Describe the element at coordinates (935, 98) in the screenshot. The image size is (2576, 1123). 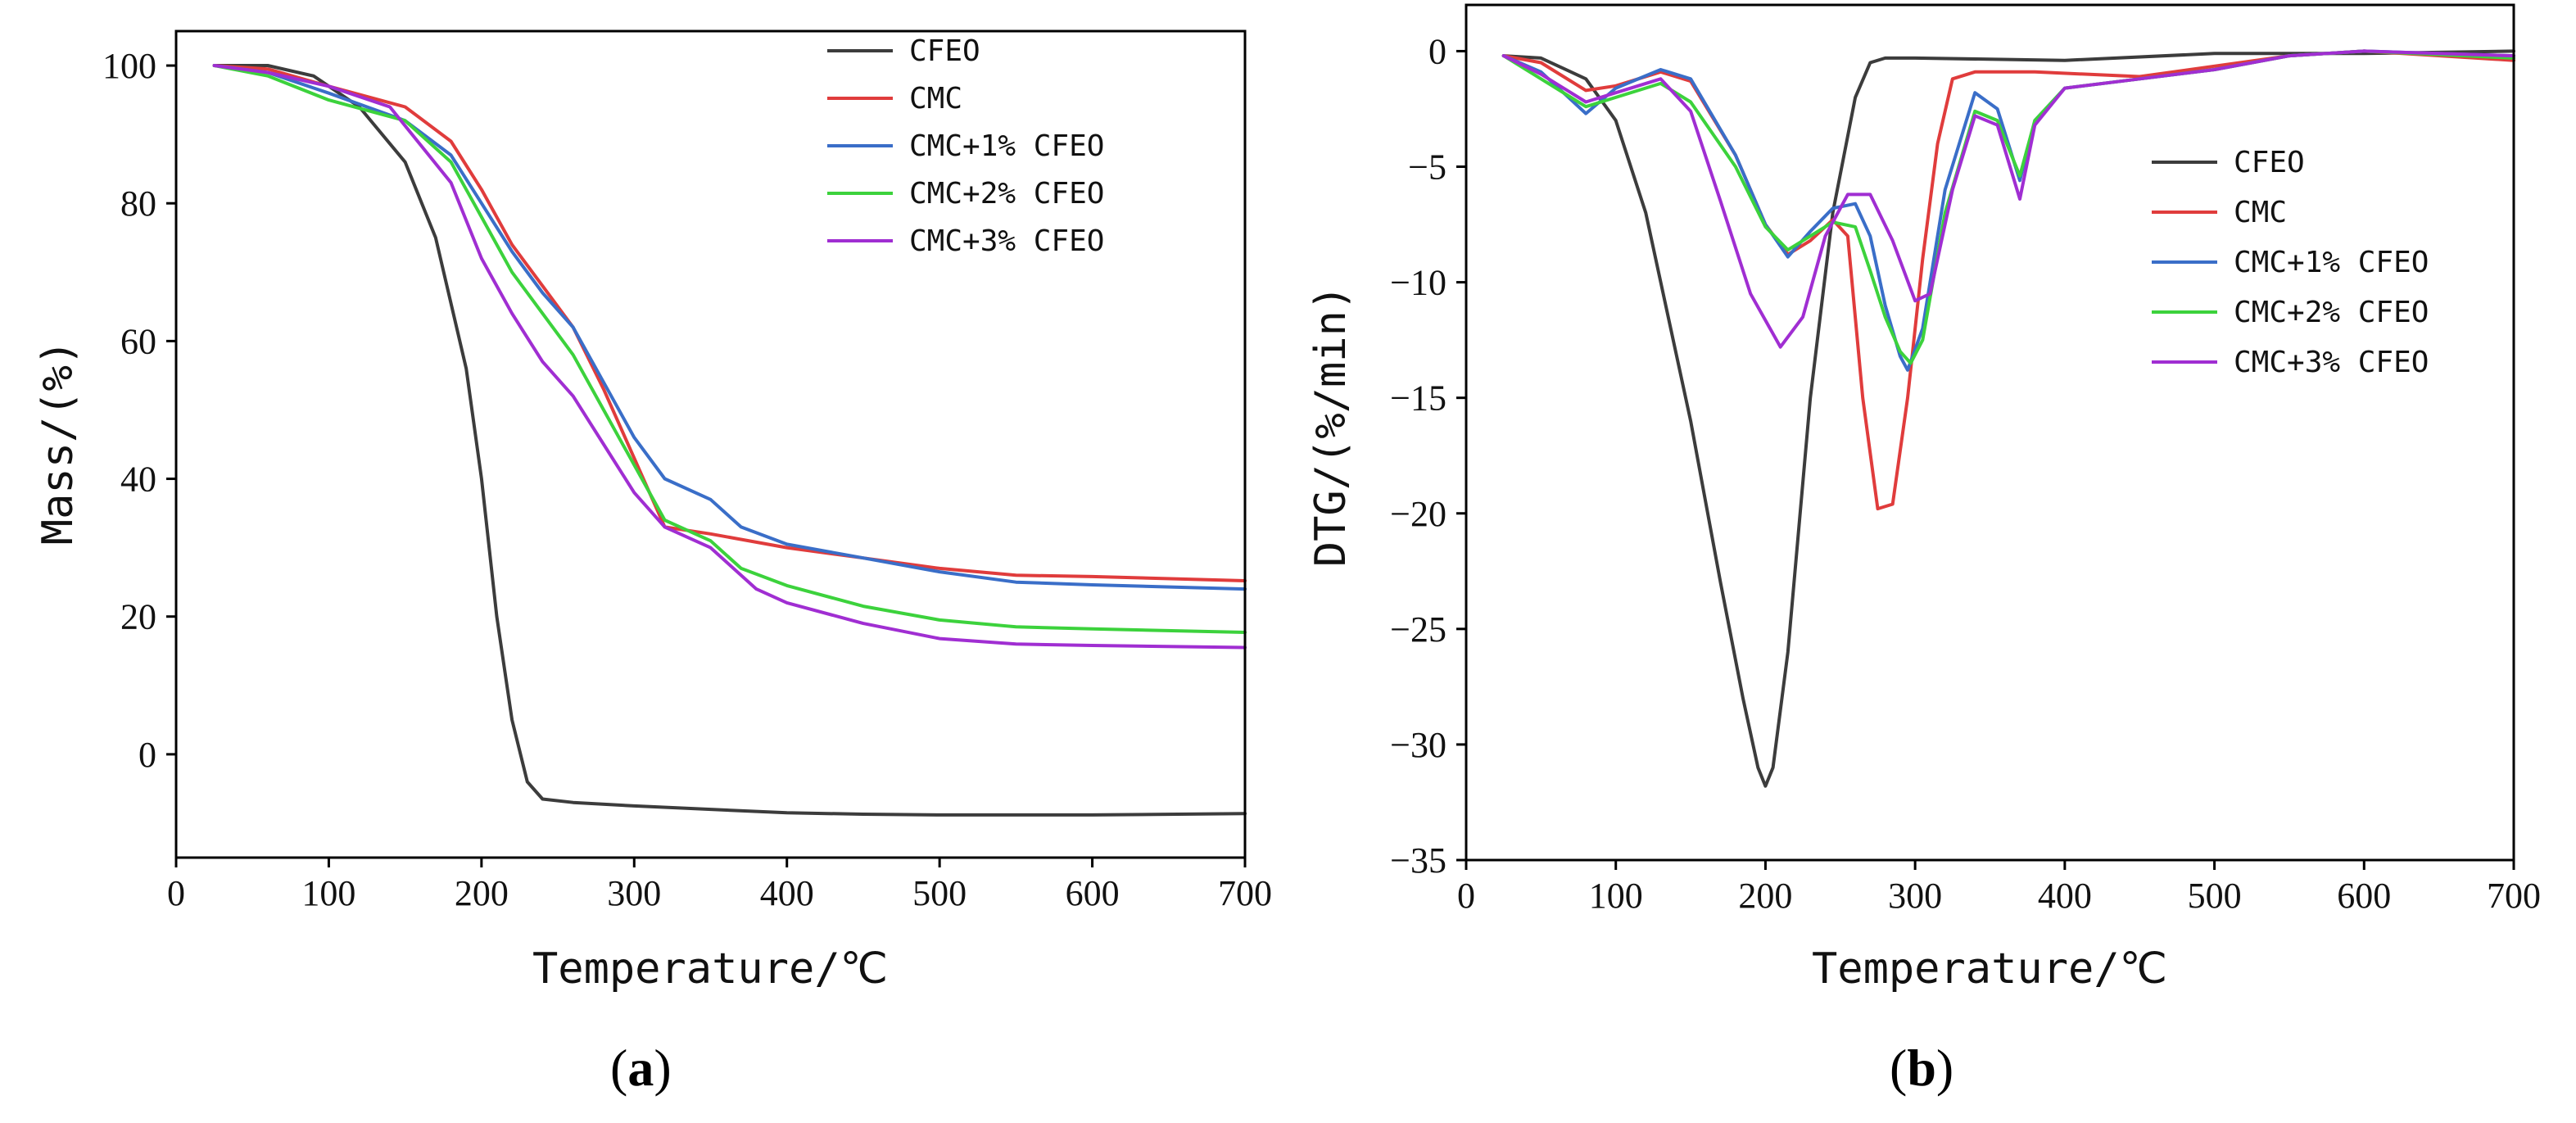
I see `chart-a-legend-label-cmc: CMC` at that location.